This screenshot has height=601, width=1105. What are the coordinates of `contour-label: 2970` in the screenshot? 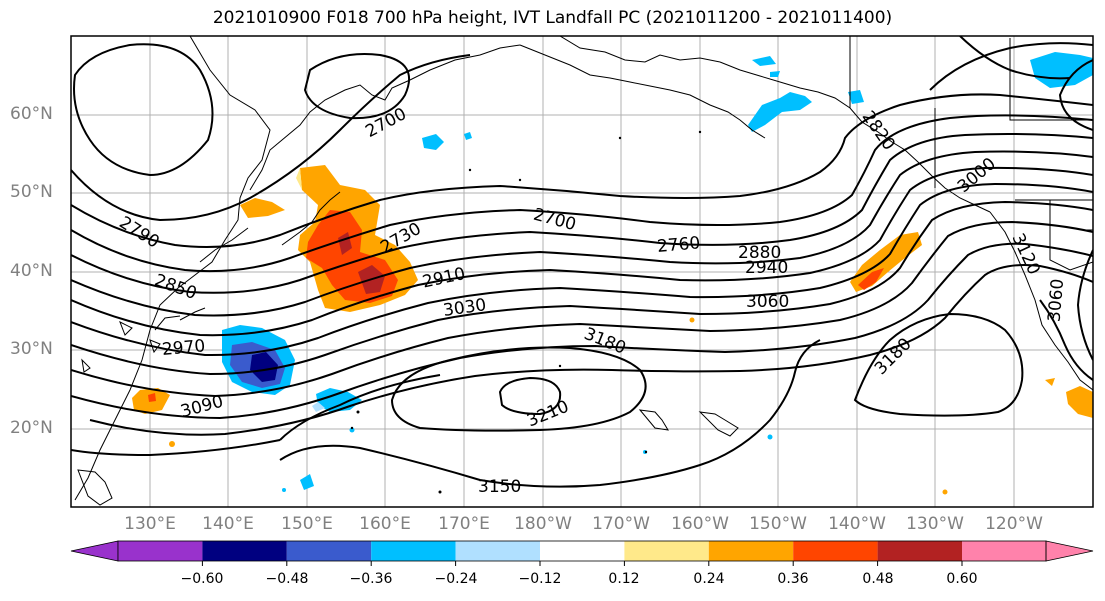 It's located at (183, 348).